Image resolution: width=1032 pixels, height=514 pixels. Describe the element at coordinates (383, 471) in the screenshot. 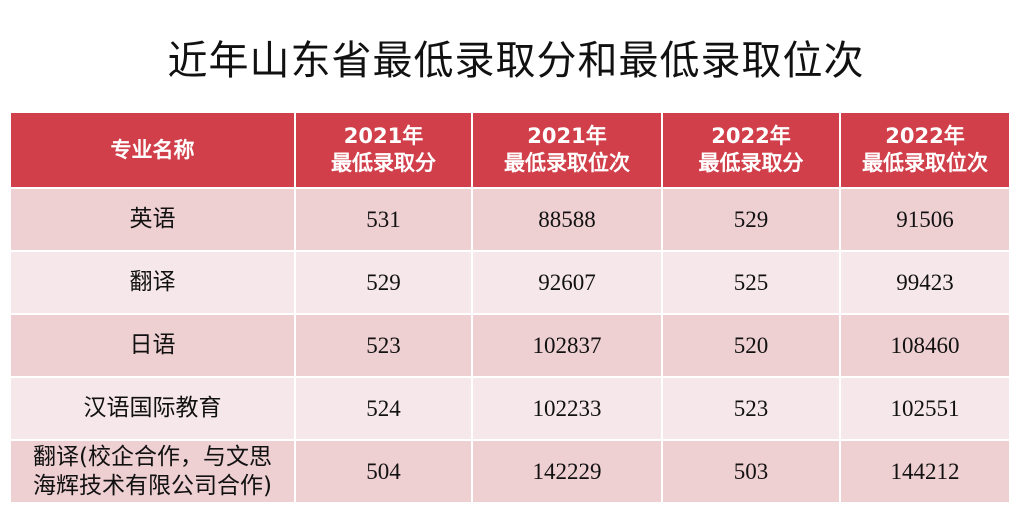

I see `score-2021-cell: 504` at that location.